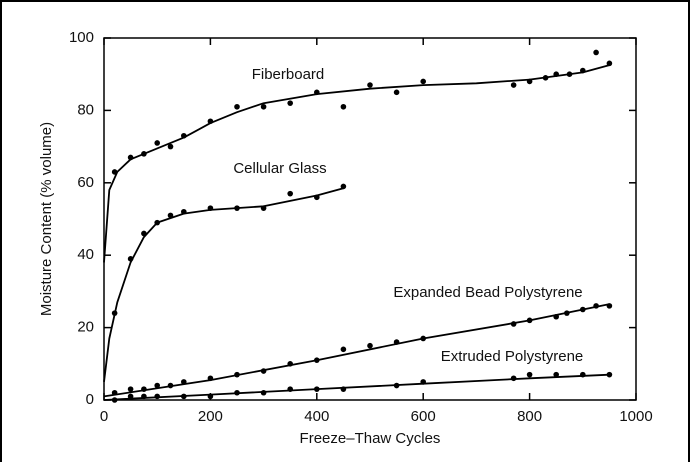  I want to click on y-axis-label: Moisture Content (% volume), so click(46, 219).